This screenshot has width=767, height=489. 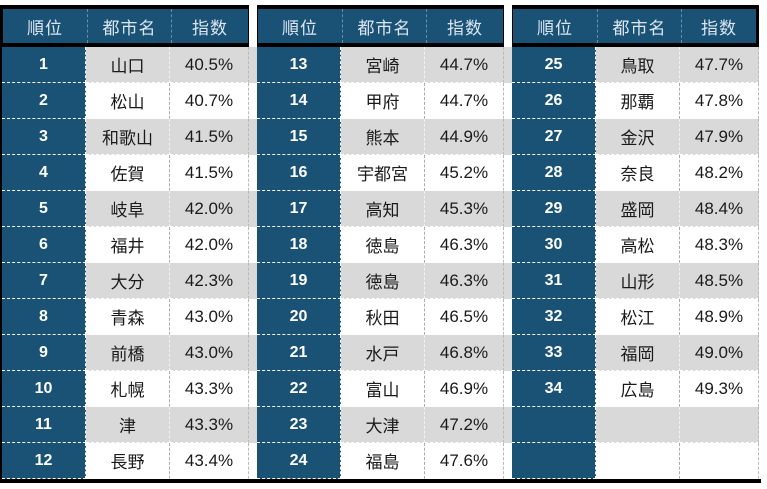 What do you see at coordinates (719, 317) in the screenshot?
I see `cell-index: 48.9%` at bounding box center [719, 317].